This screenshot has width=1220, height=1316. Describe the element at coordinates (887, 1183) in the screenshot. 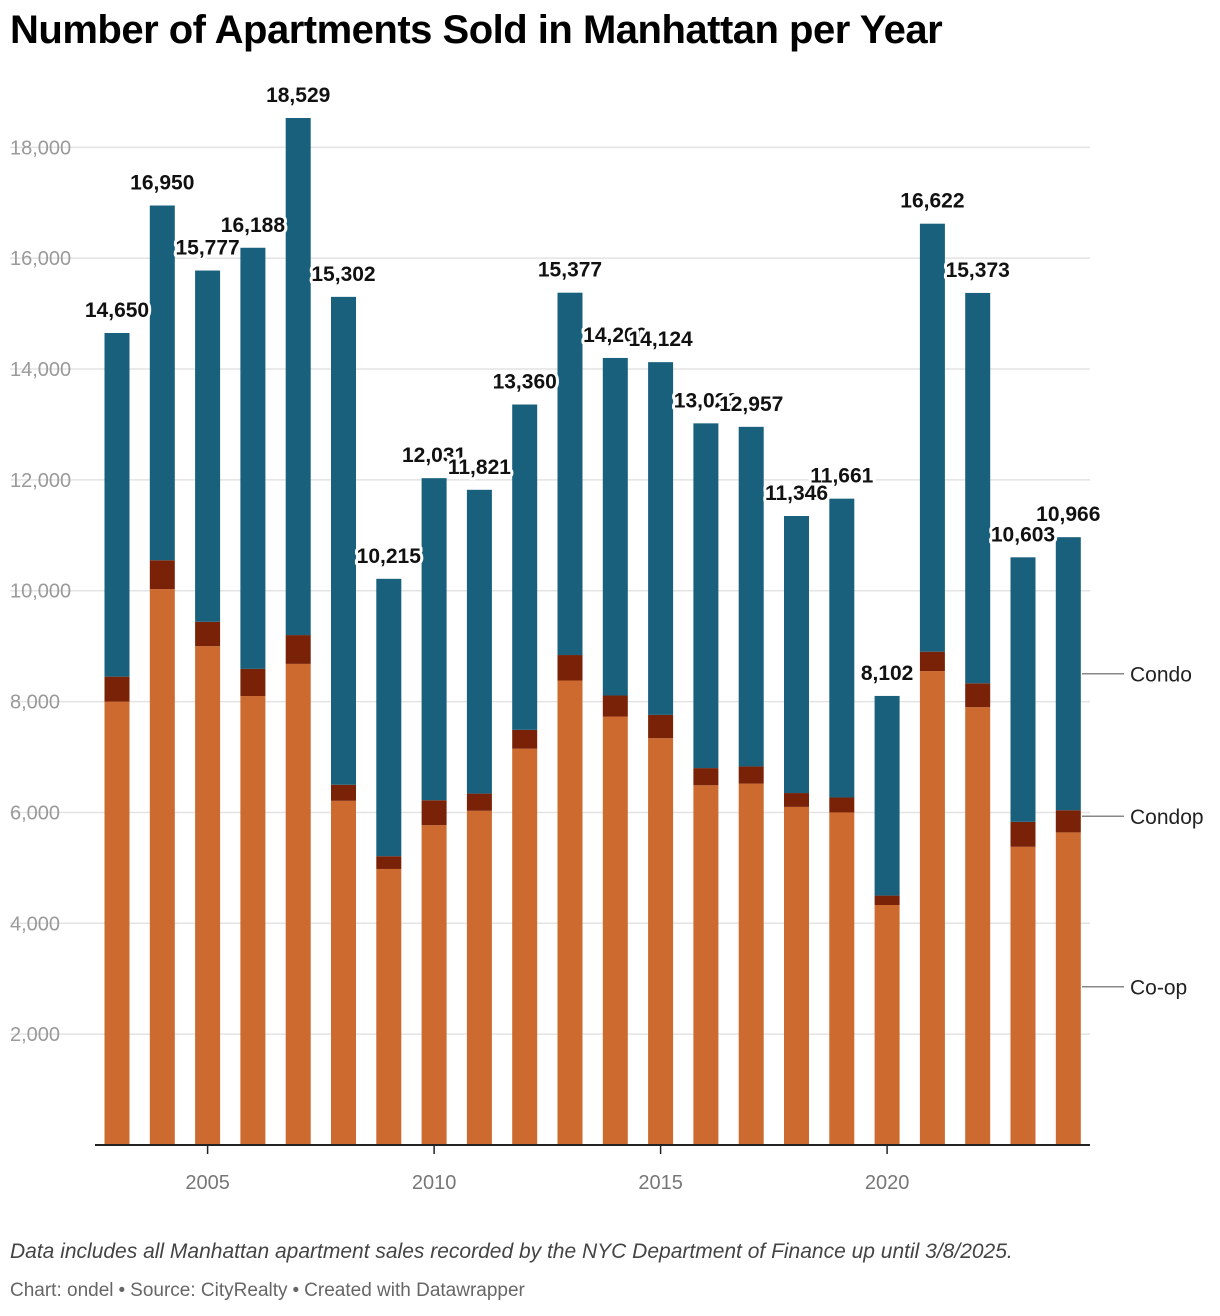

I see `x-tick-label: 2020` at that location.